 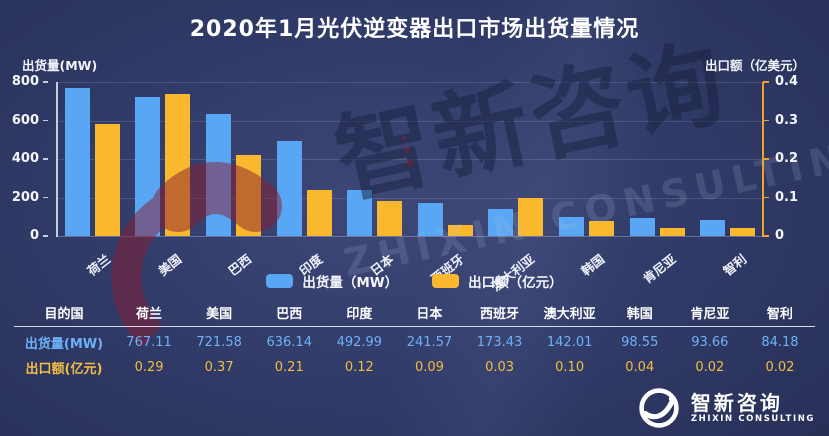 What do you see at coordinates (64, 344) in the screenshot?
I see `table-row-label: 出货量(MW)` at bounding box center [64, 344].